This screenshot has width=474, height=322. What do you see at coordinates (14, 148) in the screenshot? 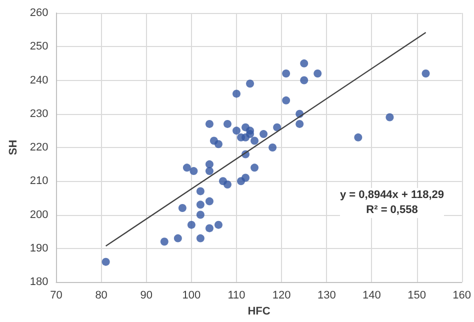
I see `y-axis-title: SH` at bounding box center [14, 148].